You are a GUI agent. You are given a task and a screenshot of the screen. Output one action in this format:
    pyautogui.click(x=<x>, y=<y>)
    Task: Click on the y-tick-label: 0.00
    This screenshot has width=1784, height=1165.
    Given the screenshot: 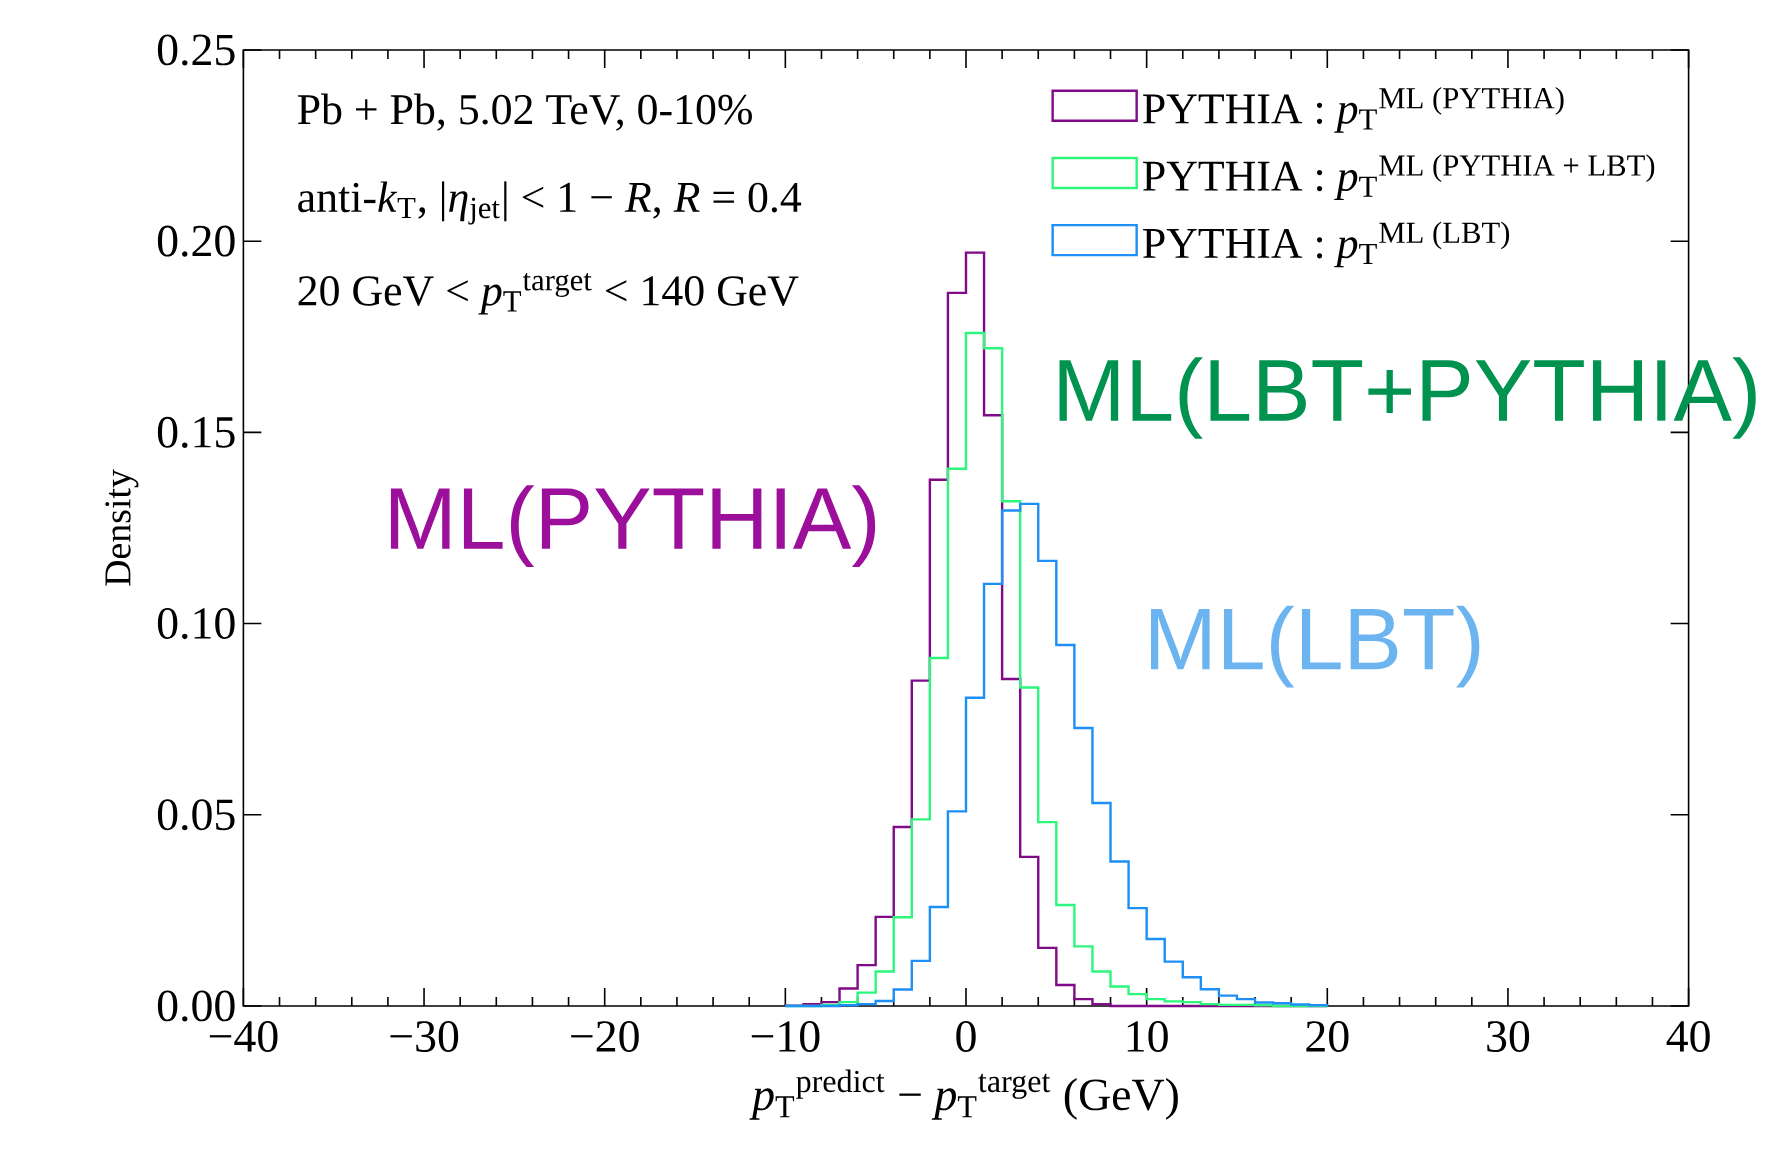 What is the action you would take?
    pyautogui.click(x=196, y=1006)
    